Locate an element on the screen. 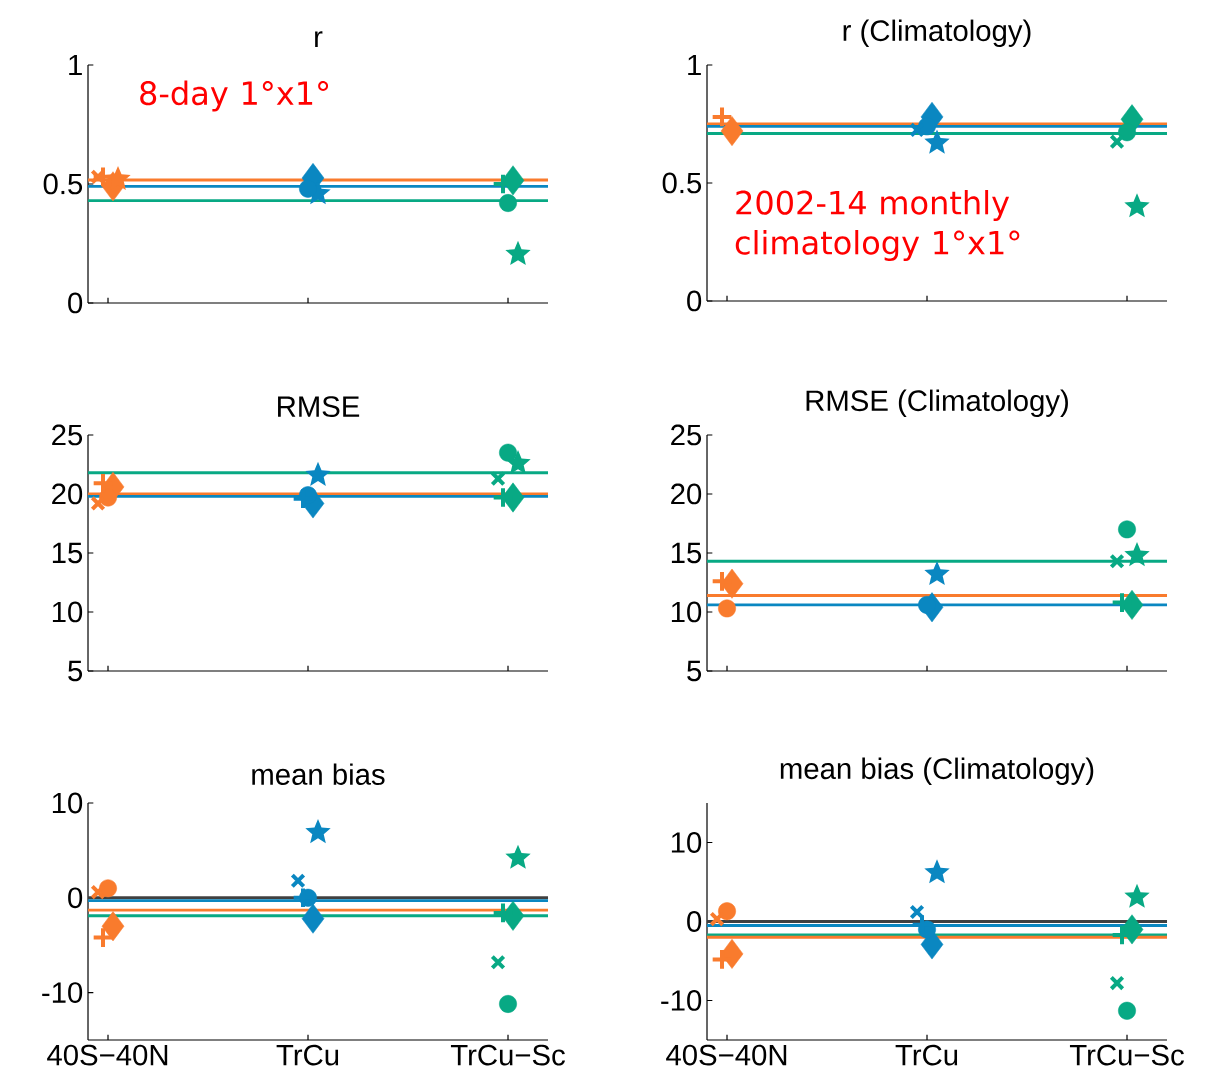 Image resolution: width=1217 pixels, height=1091 pixels. chart-title: r (Climatology) is located at coordinates (937, 33).